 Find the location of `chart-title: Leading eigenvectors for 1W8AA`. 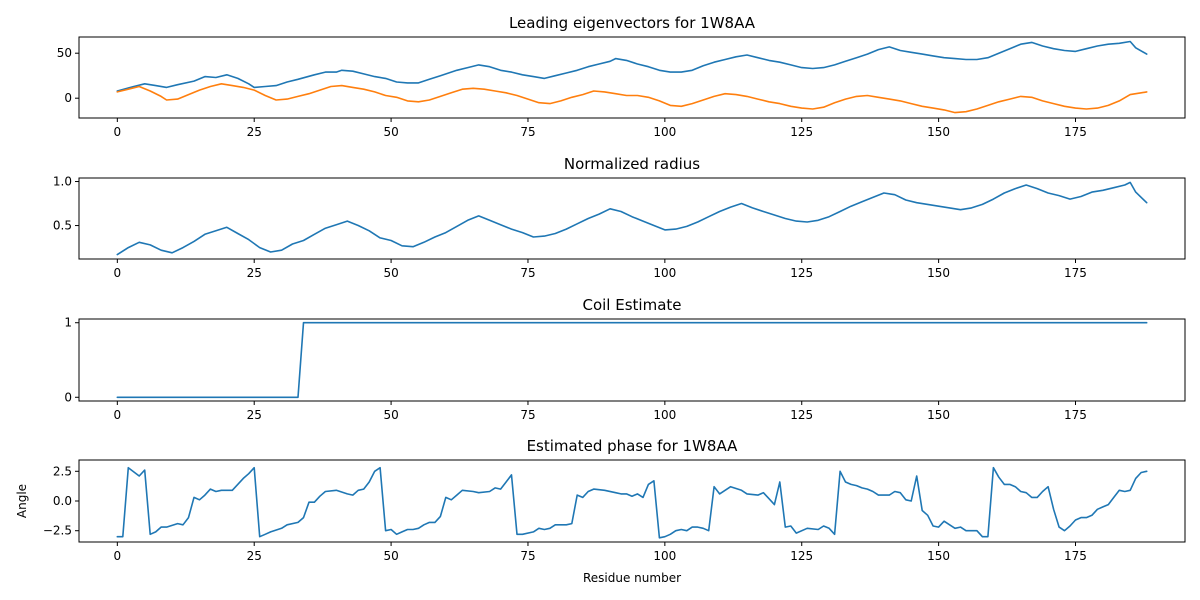

chart-title: Leading eigenvectors for 1W8AA is located at coordinates (632, 23).